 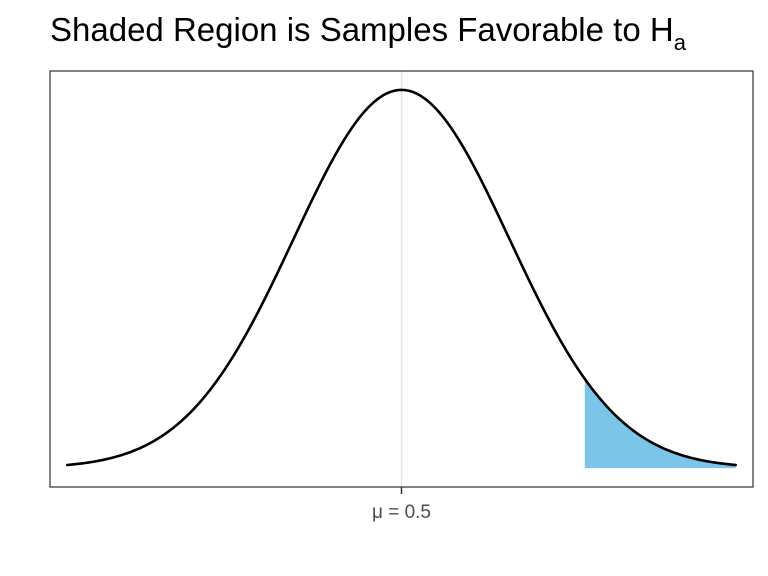 What do you see at coordinates (679, 42) in the screenshot?
I see `chart-title-subscript: a` at bounding box center [679, 42].